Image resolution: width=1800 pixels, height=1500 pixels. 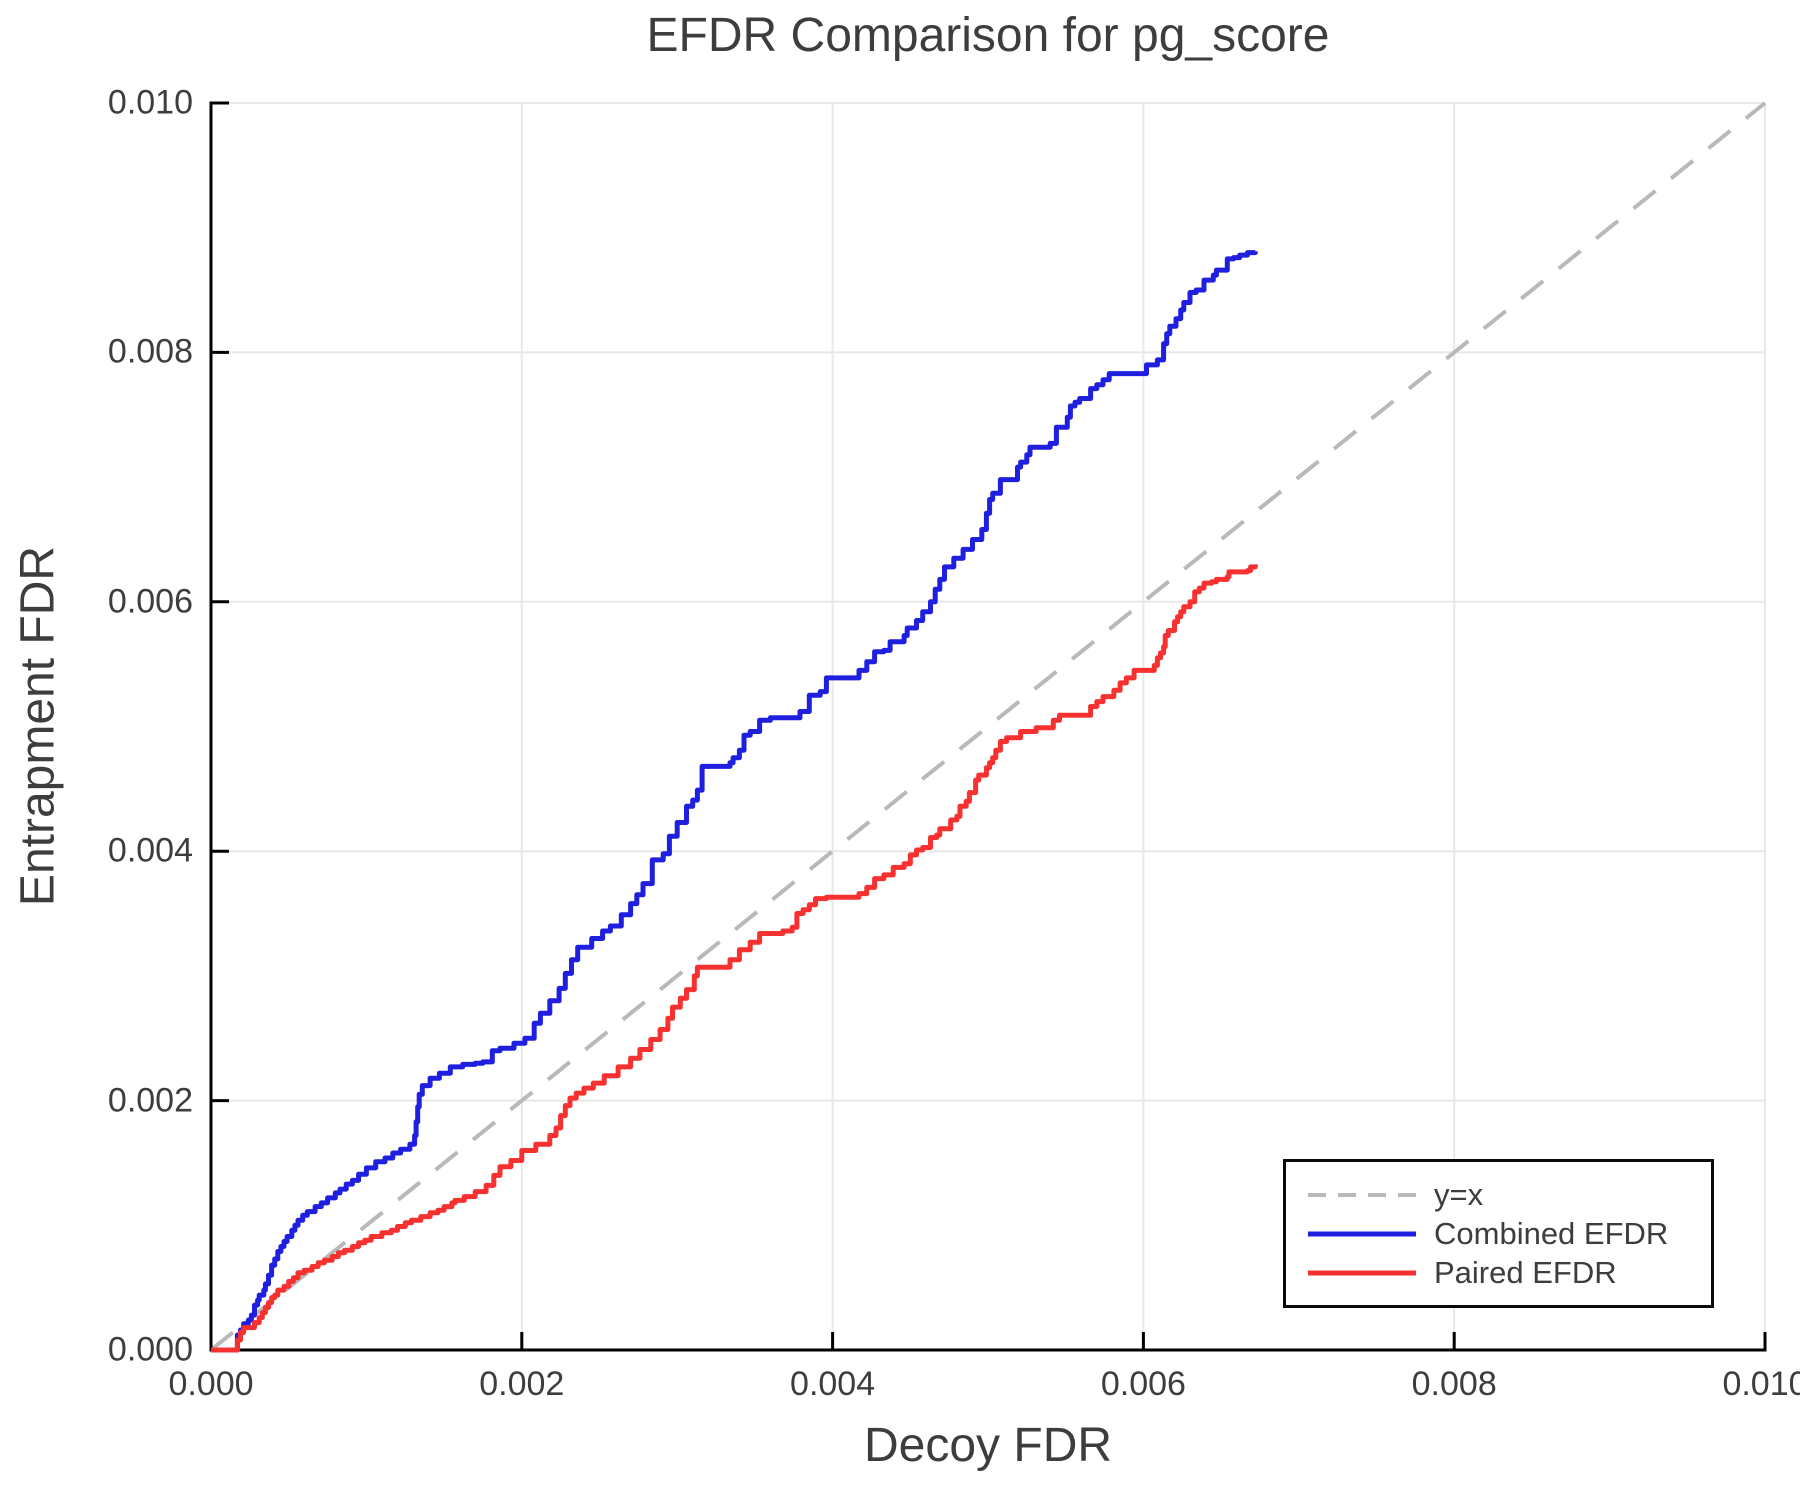 I want to click on y-tick-label: 0.004, so click(x=150, y=850).